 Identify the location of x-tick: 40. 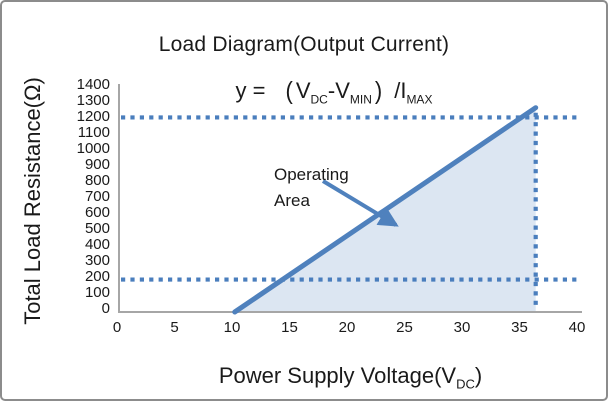
(577, 327).